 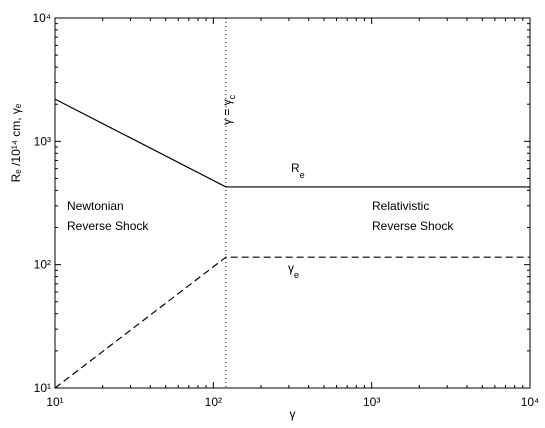 What do you see at coordinates (41, 18) in the screenshot?
I see `y-tick-label: 10⁴` at bounding box center [41, 18].